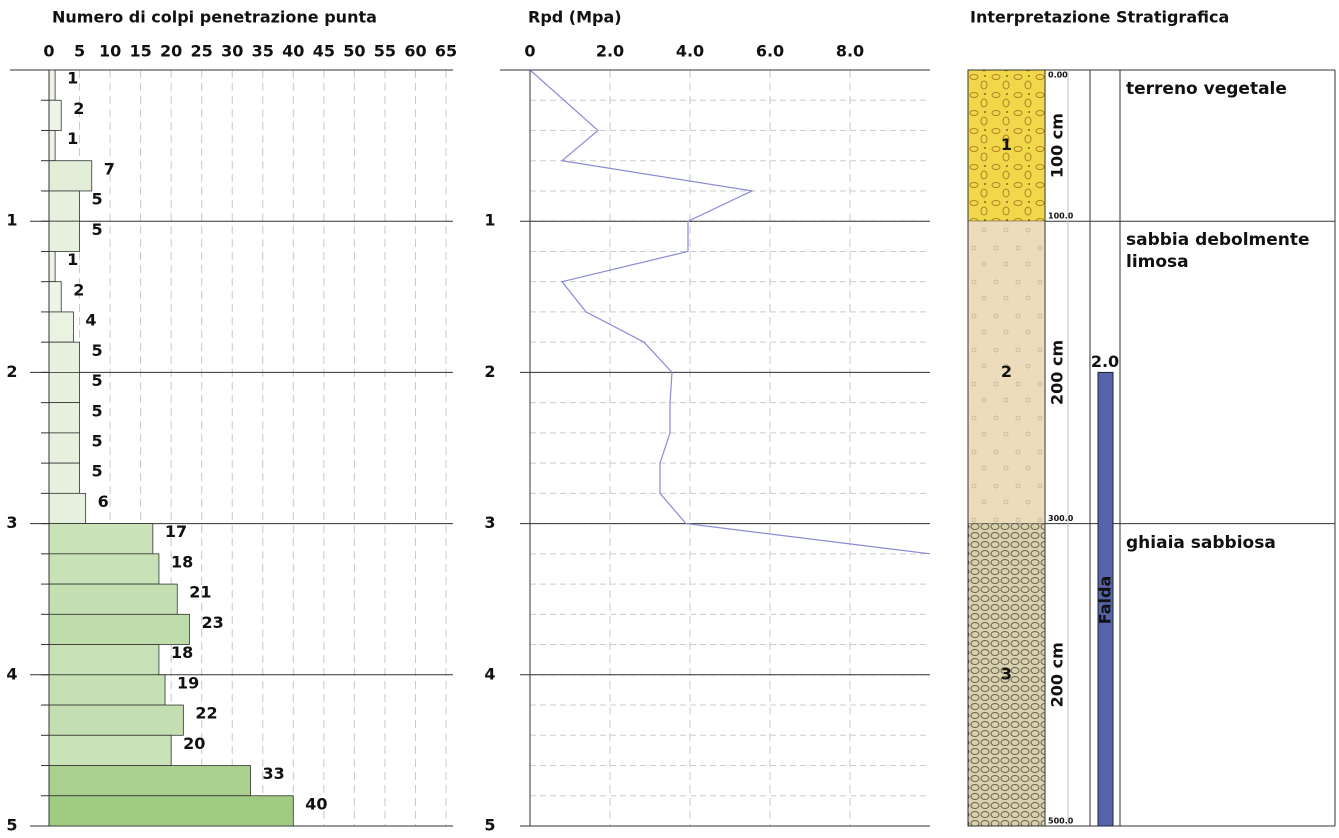 The image size is (1339, 838). What do you see at coordinates (1057, 145) in the screenshot?
I see `thickness: 100 cm` at bounding box center [1057, 145].